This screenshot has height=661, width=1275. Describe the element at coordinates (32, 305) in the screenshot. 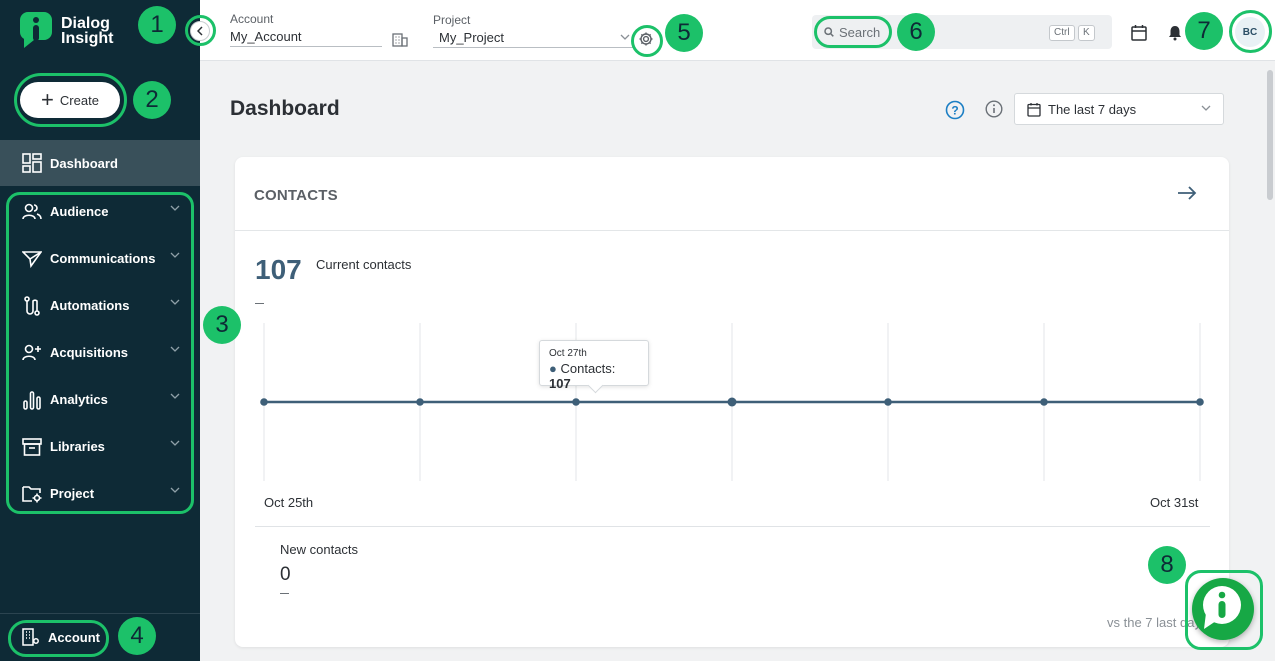

I see `flow-icon` at that location.